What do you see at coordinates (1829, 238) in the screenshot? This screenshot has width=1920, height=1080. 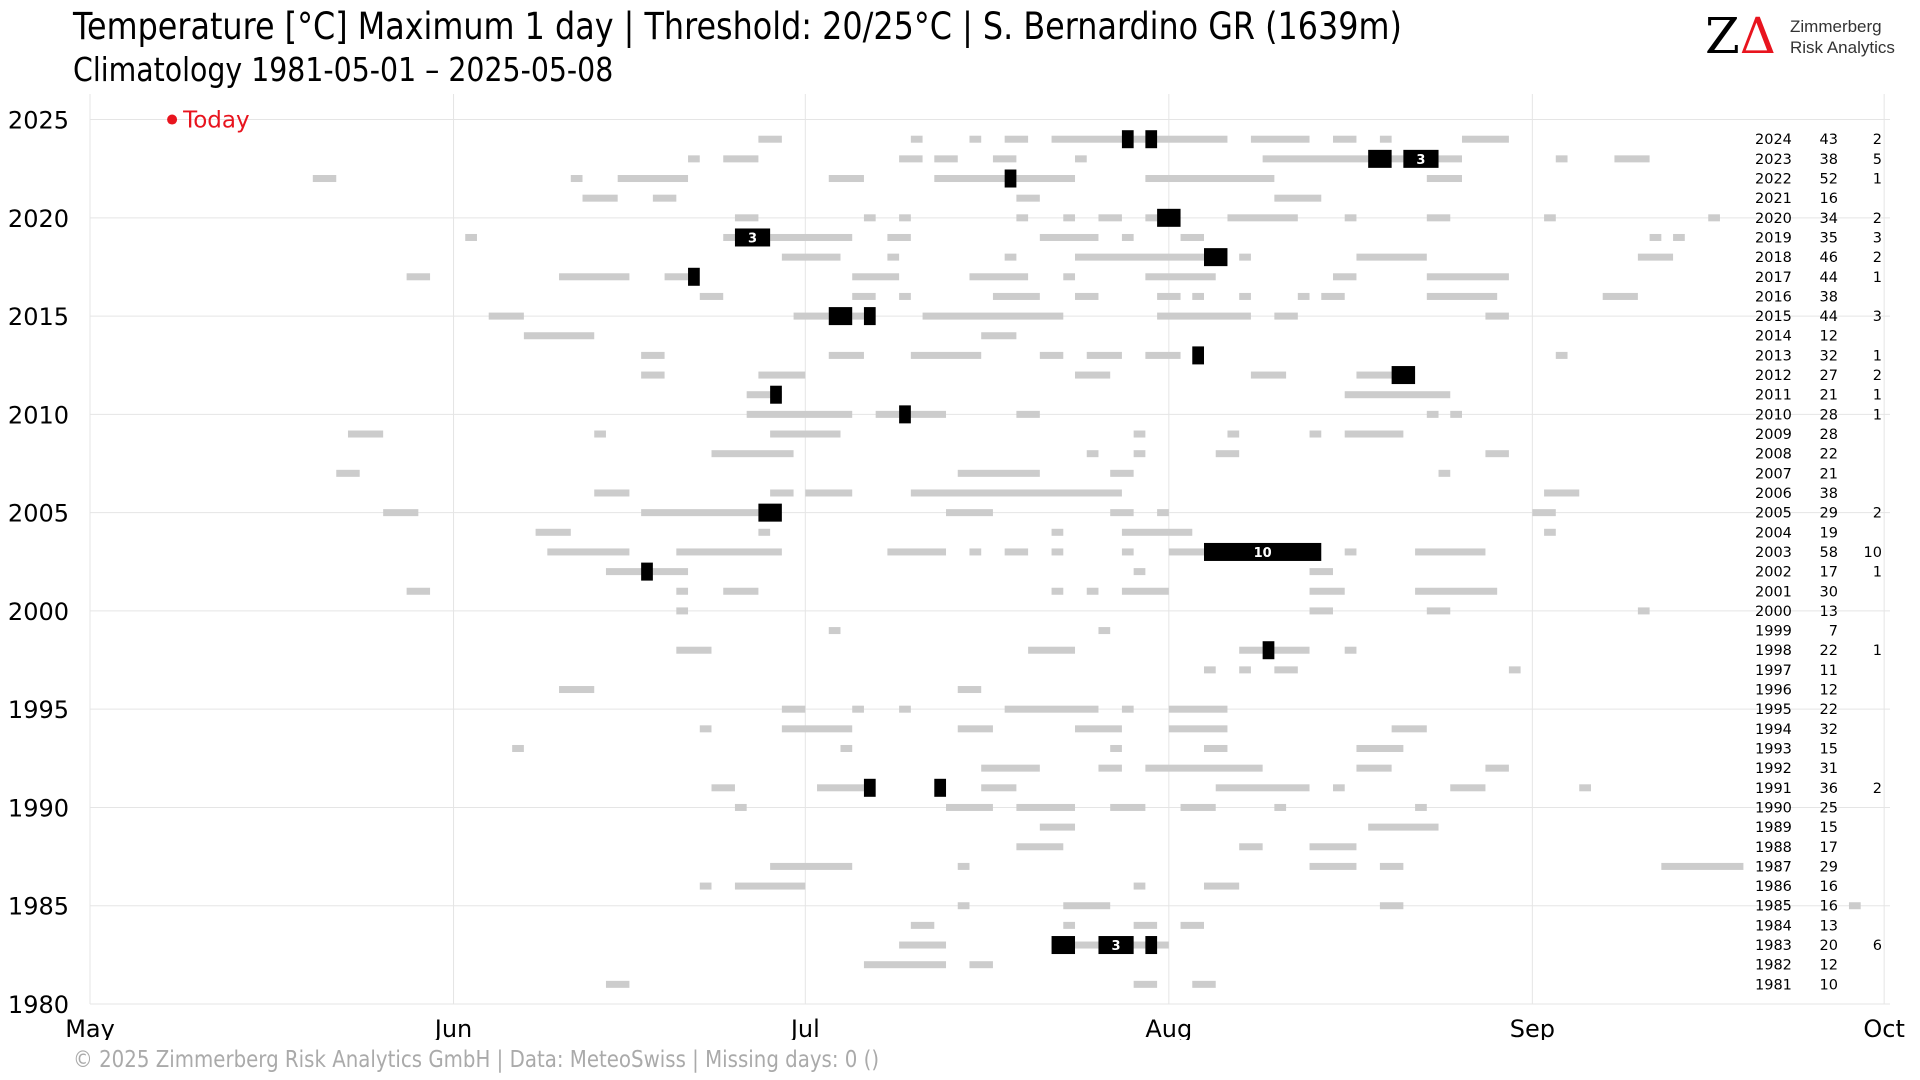 I see `stat-days: 35` at bounding box center [1829, 238].